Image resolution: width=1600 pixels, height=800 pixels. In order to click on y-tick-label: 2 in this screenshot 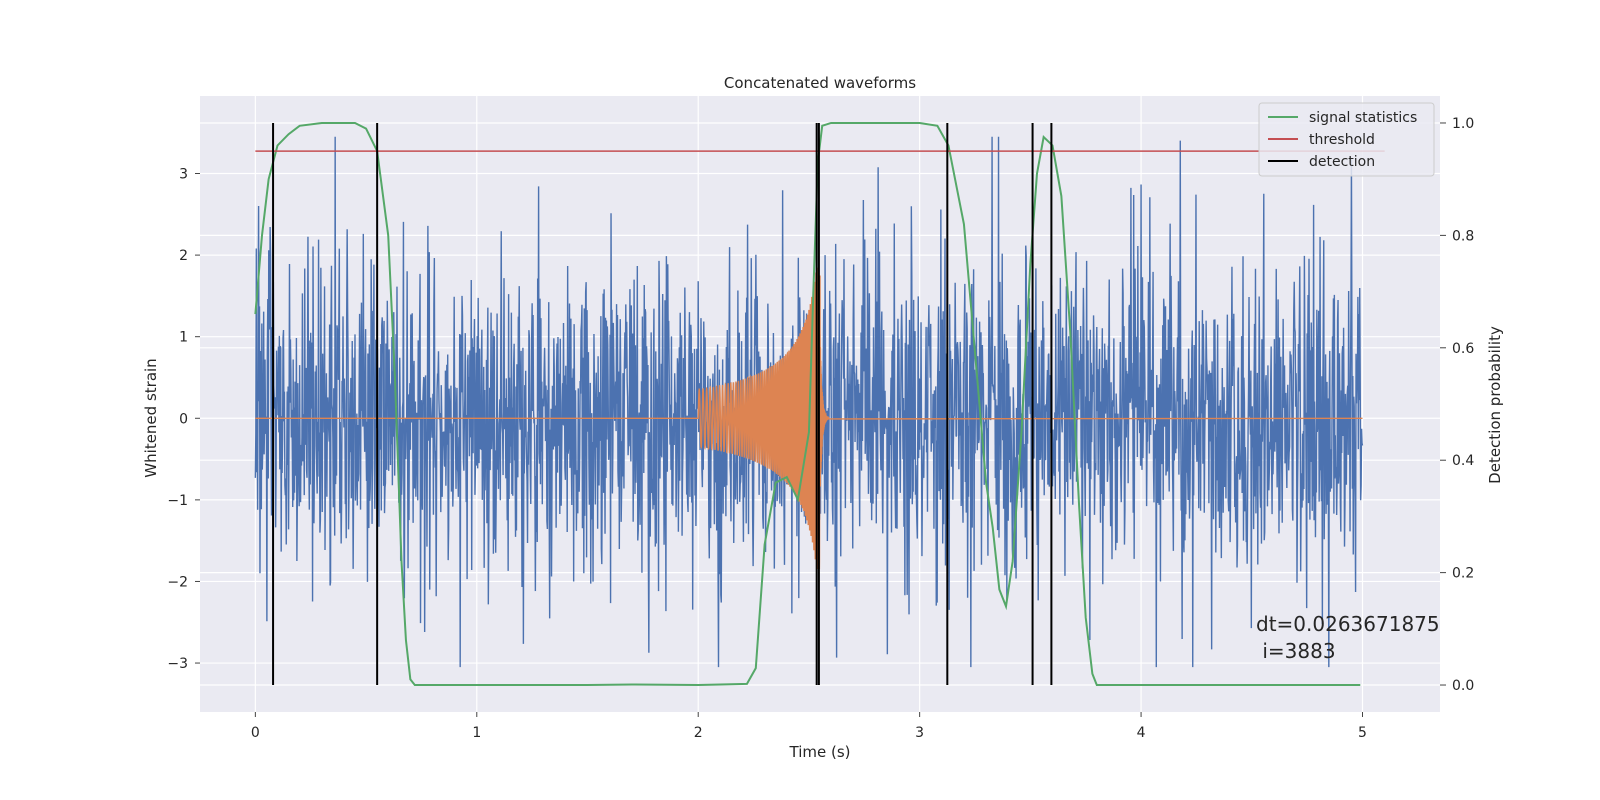, I will do `click(183, 256)`.